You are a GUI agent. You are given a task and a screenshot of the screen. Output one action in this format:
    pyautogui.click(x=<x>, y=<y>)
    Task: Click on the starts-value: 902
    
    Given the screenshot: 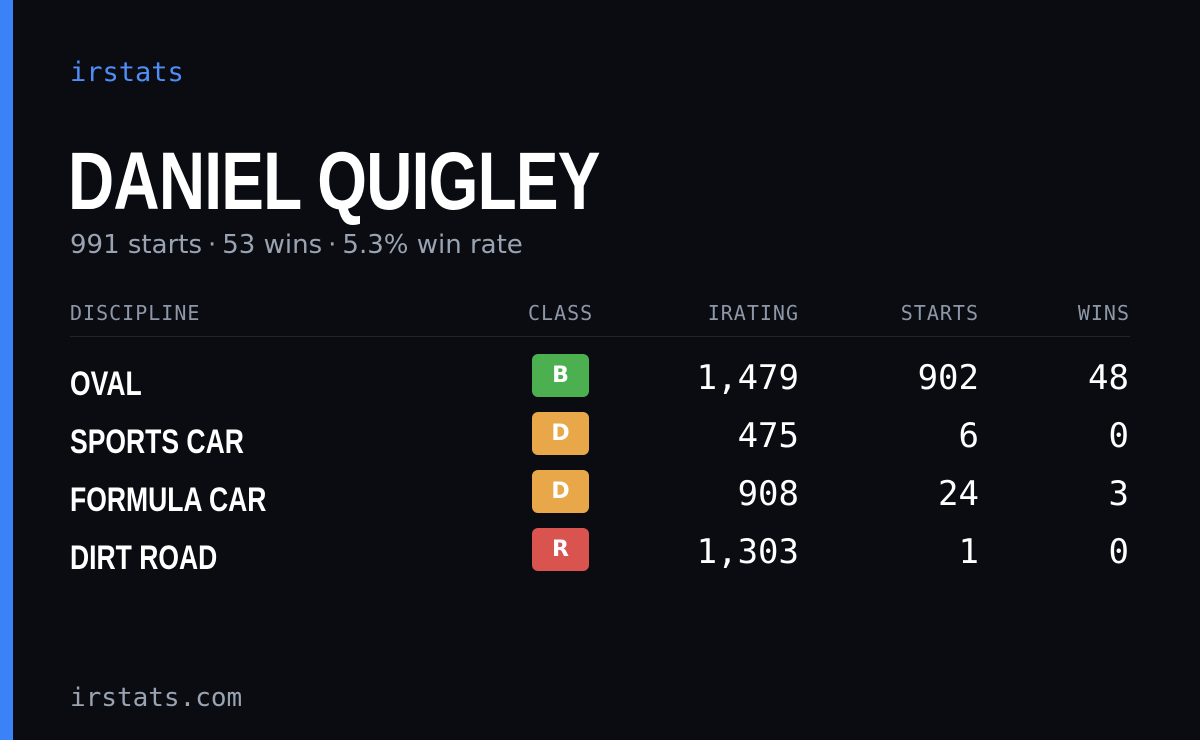 What is the action you would take?
    pyautogui.click(x=948, y=378)
    